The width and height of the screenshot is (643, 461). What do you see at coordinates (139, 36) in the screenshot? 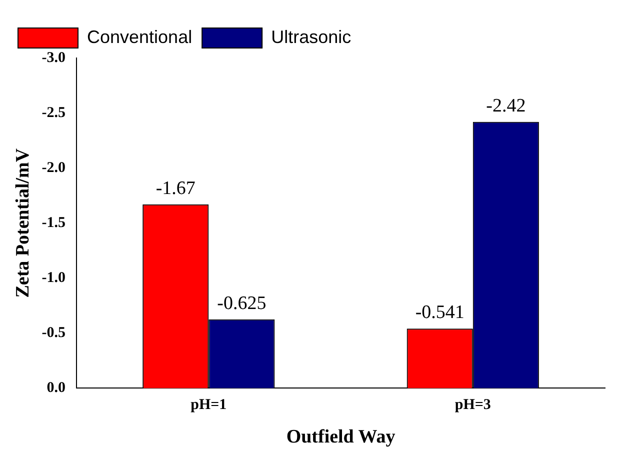
I see `legend-label: Conventional` at bounding box center [139, 36].